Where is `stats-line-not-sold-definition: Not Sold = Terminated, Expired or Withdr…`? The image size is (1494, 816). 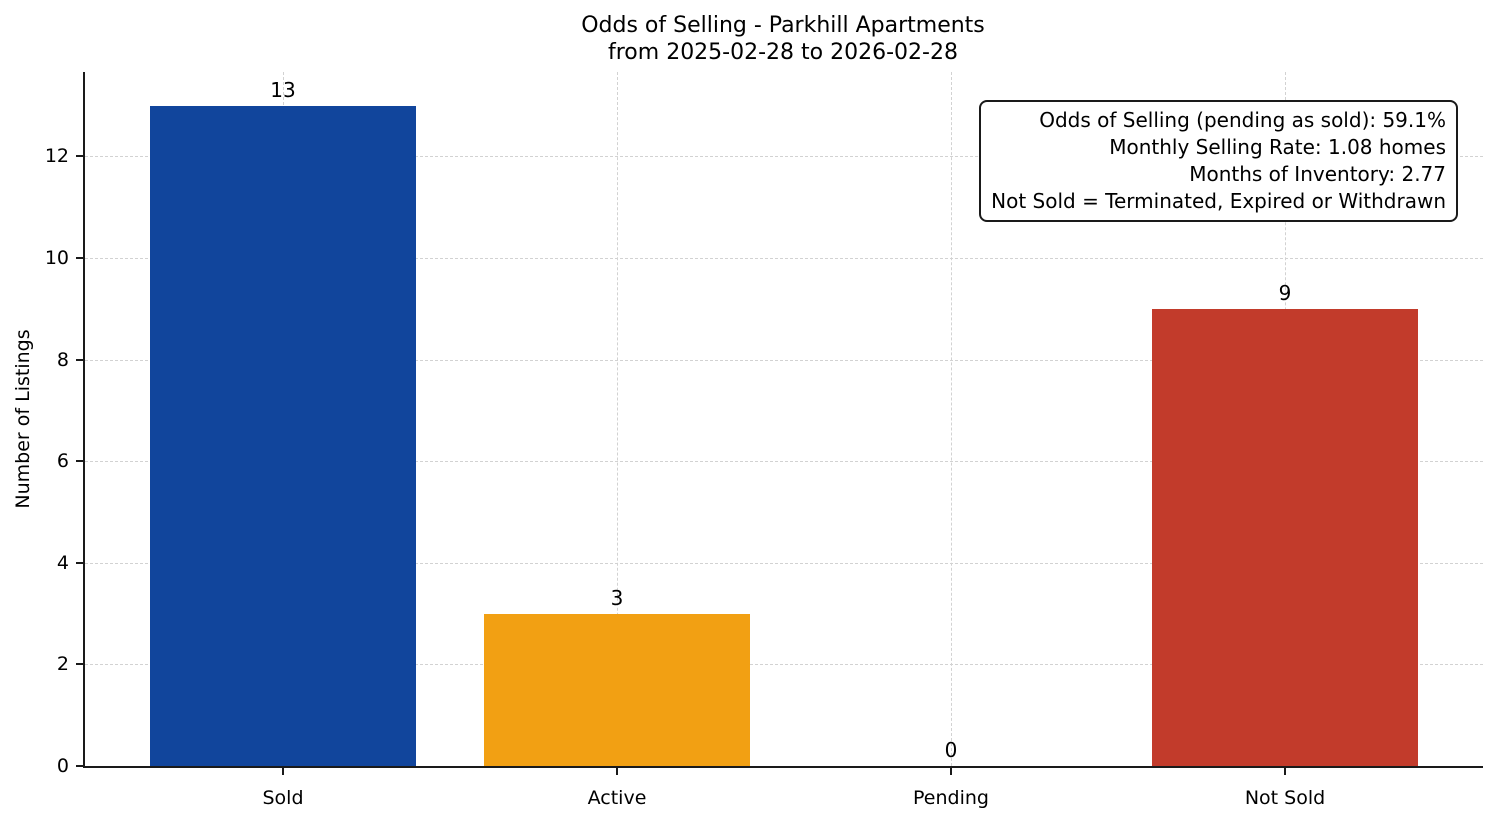
stats-line-not-sold-definition: Not Sold = Terminated, Expired or Withdr… is located at coordinates (1218, 201).